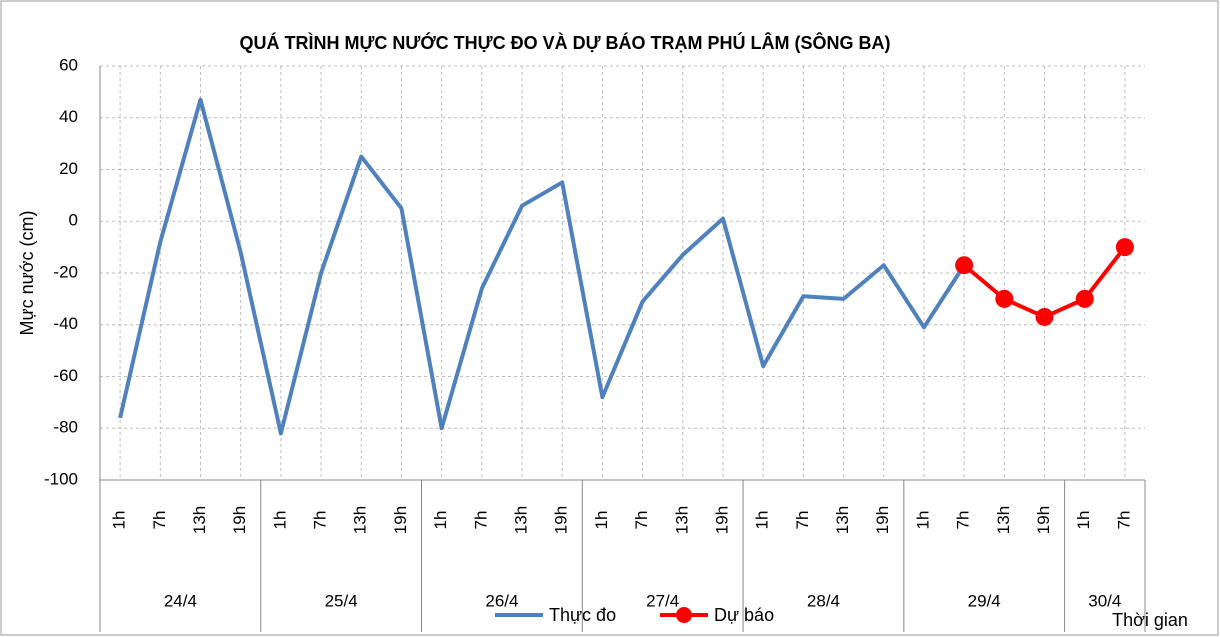 The width and height of the screenshot is (1220, 637). Describe the element at coordinates (65, 375) in the screenshot. I see `y-tick-label: -60` at that location.